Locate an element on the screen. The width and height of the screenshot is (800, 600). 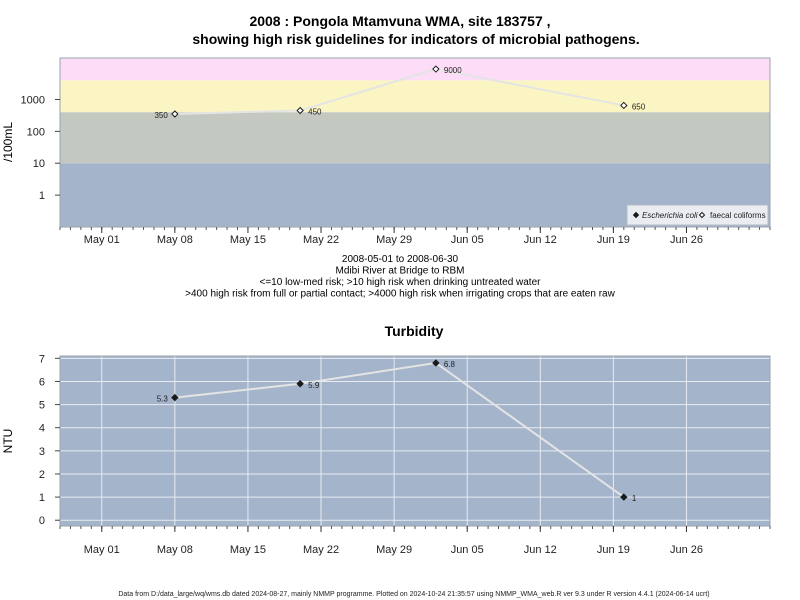
y-tick-label: 4 is located at coordinates (42, 429).